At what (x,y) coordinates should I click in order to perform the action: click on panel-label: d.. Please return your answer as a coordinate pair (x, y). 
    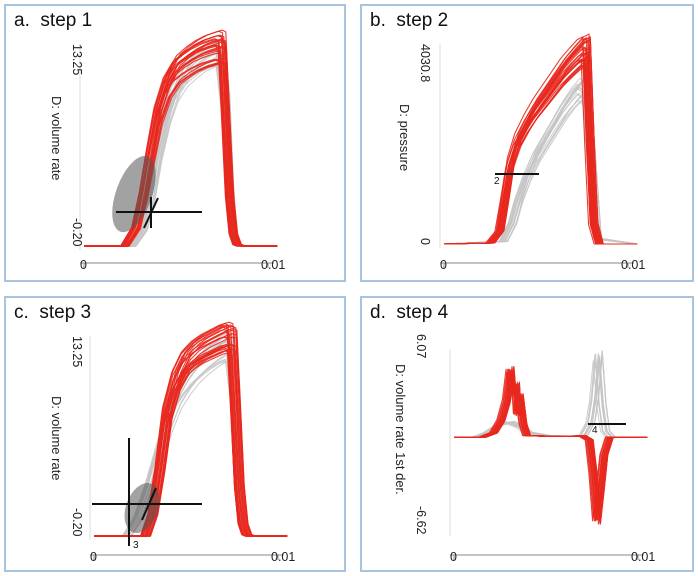
    Looking at the image, I should click on (378, 312).